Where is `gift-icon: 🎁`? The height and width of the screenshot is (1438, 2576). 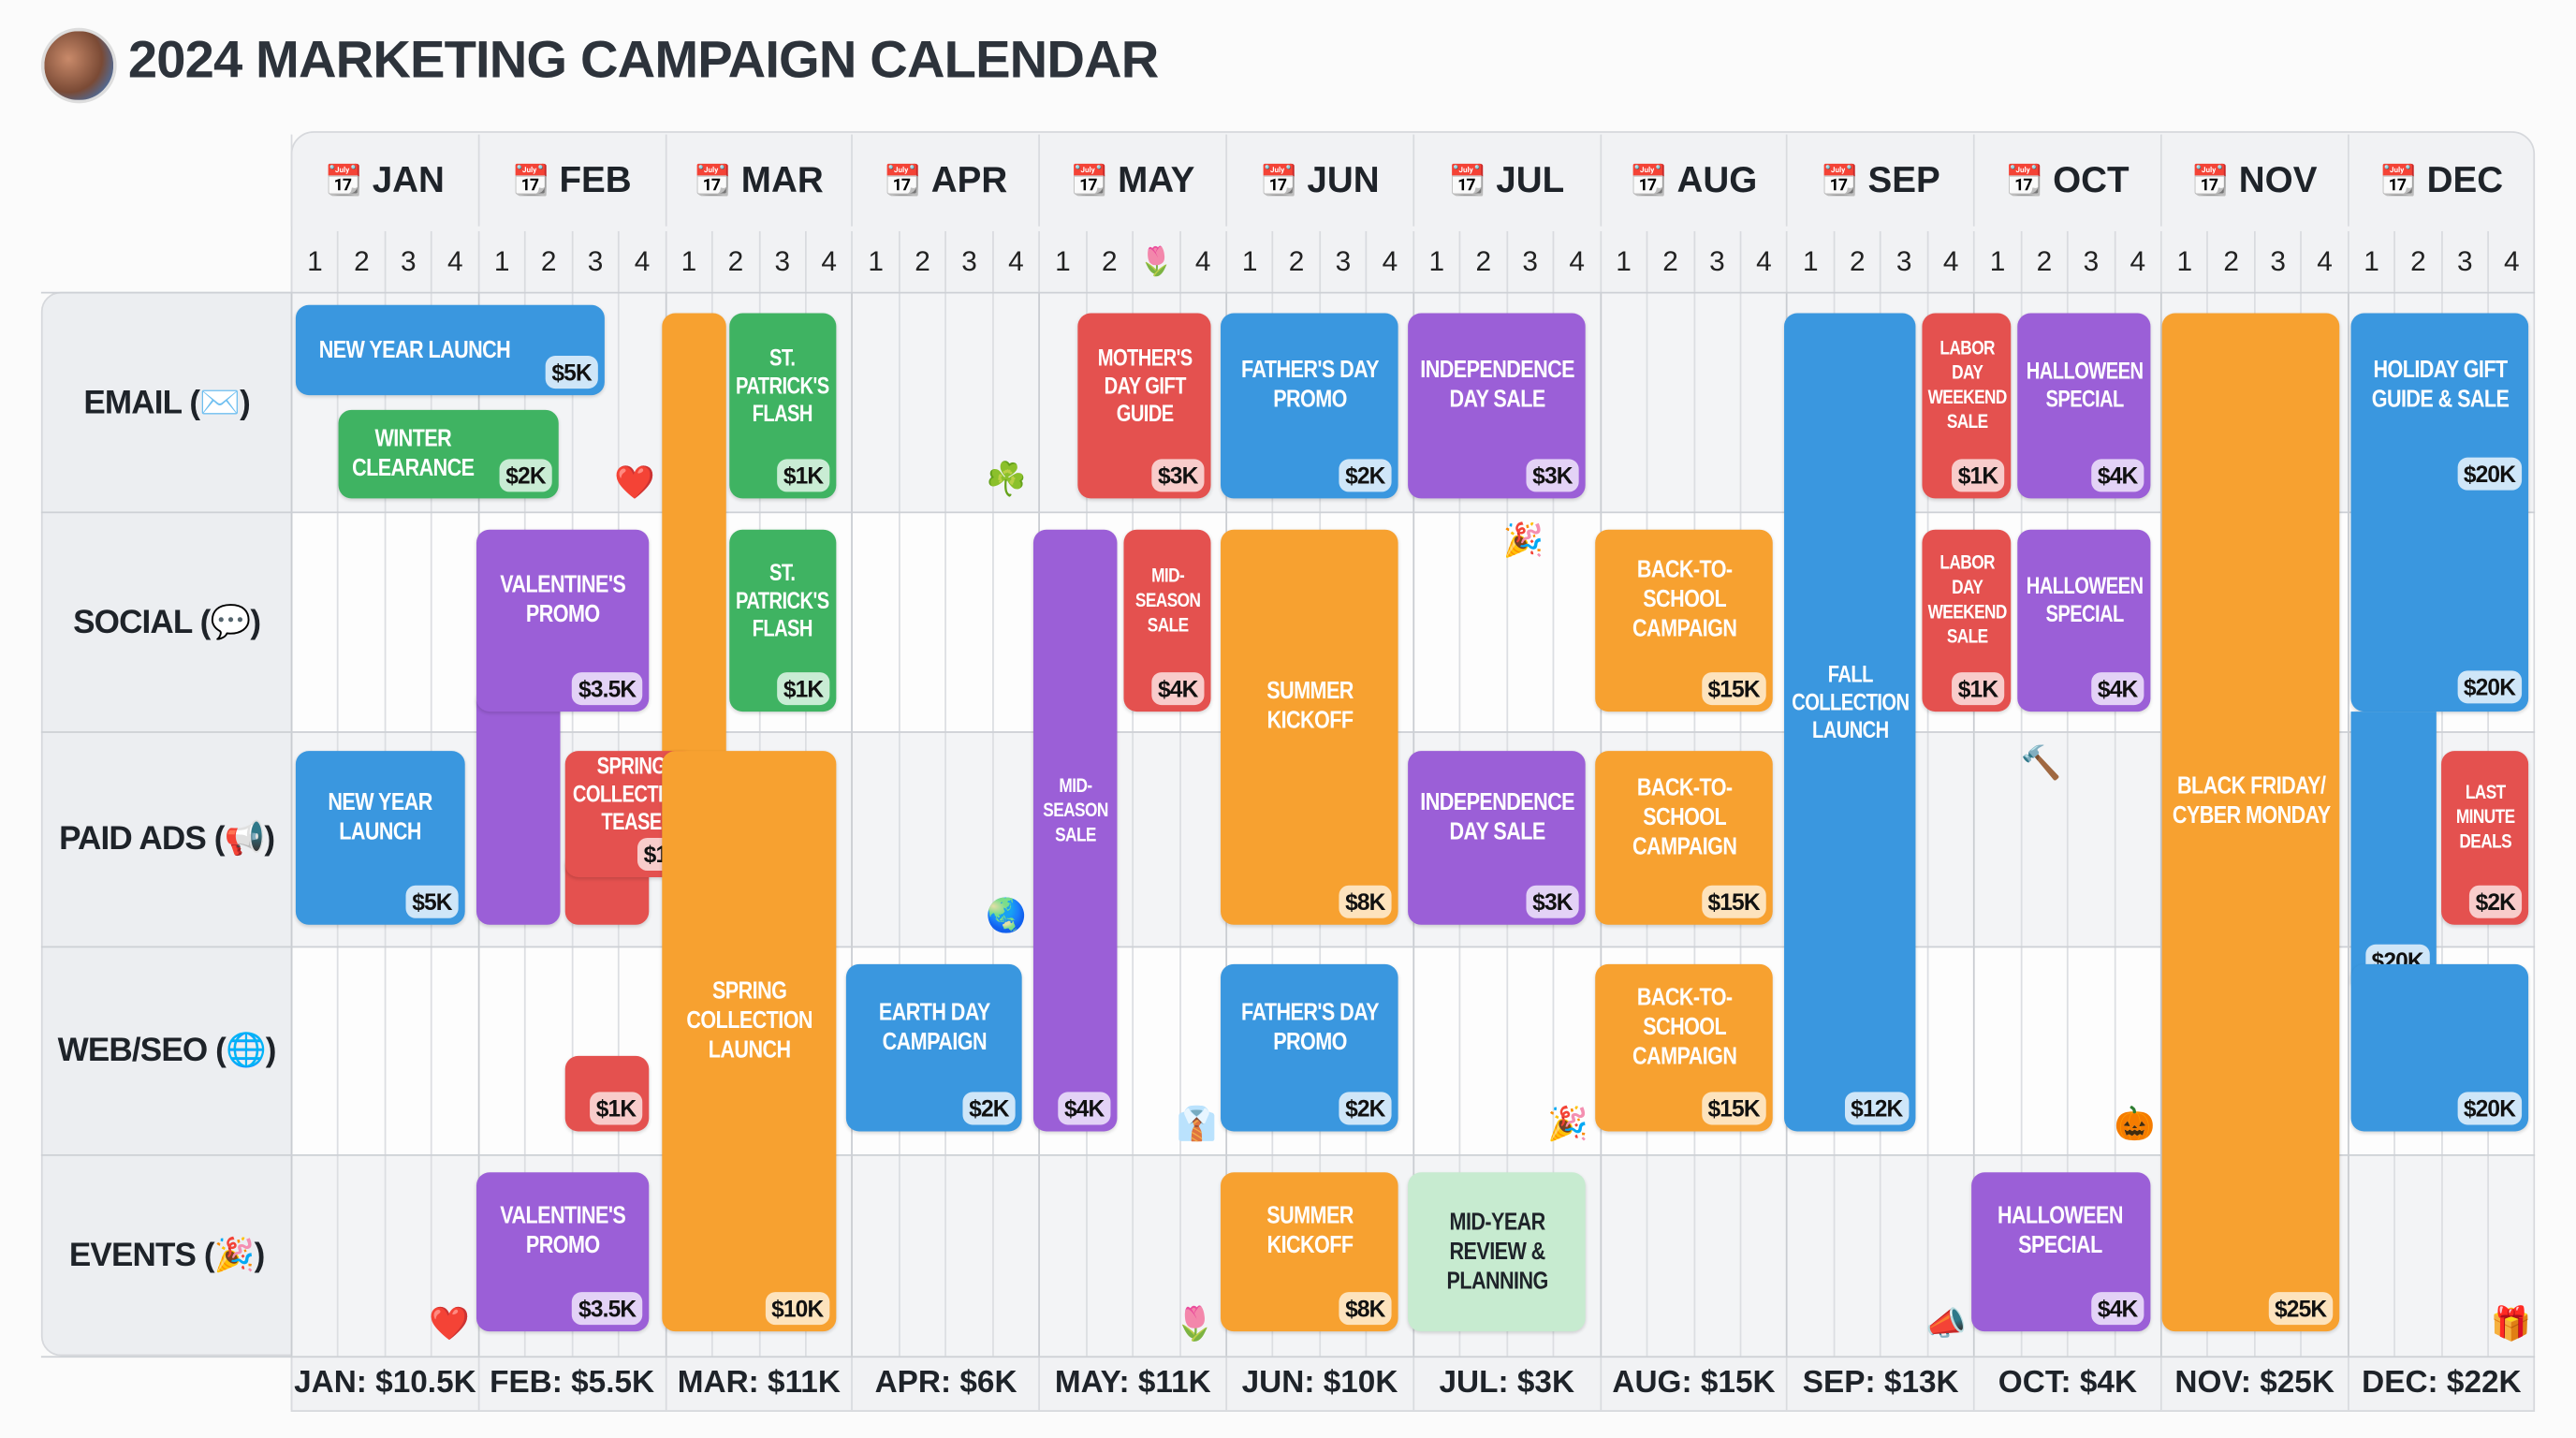
gift-icon: 🎁 is located at coordinates (2511, 1324).